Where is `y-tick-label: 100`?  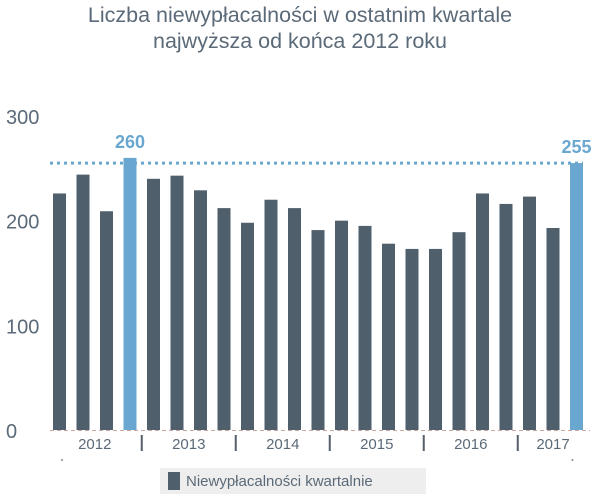 y-tick-label: 100 is located at coordinates (22, 327).